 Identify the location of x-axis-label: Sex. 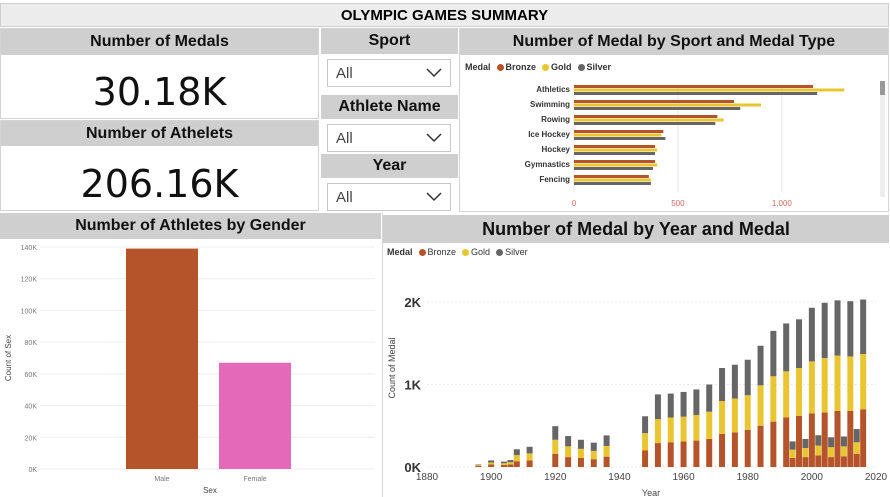
(210, 490).